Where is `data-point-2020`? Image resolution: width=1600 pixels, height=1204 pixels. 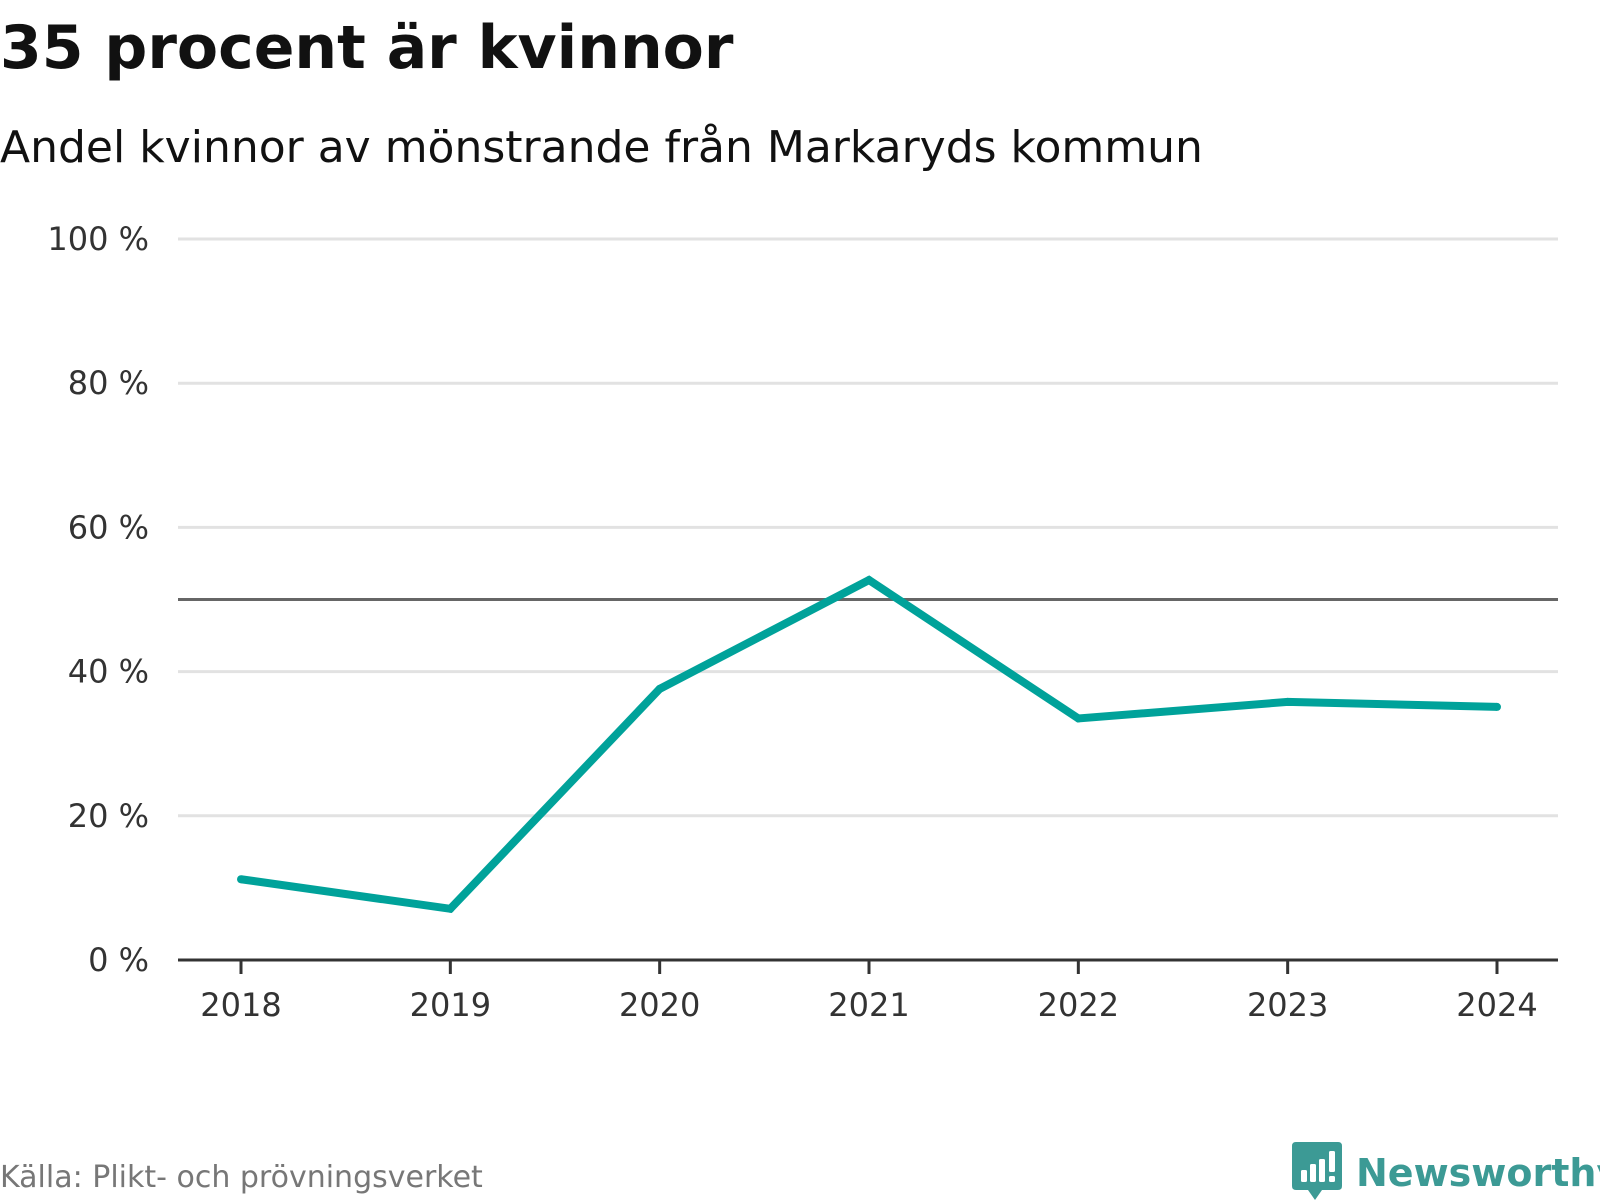 data-point-2020 is located at coordinates (659, 688).